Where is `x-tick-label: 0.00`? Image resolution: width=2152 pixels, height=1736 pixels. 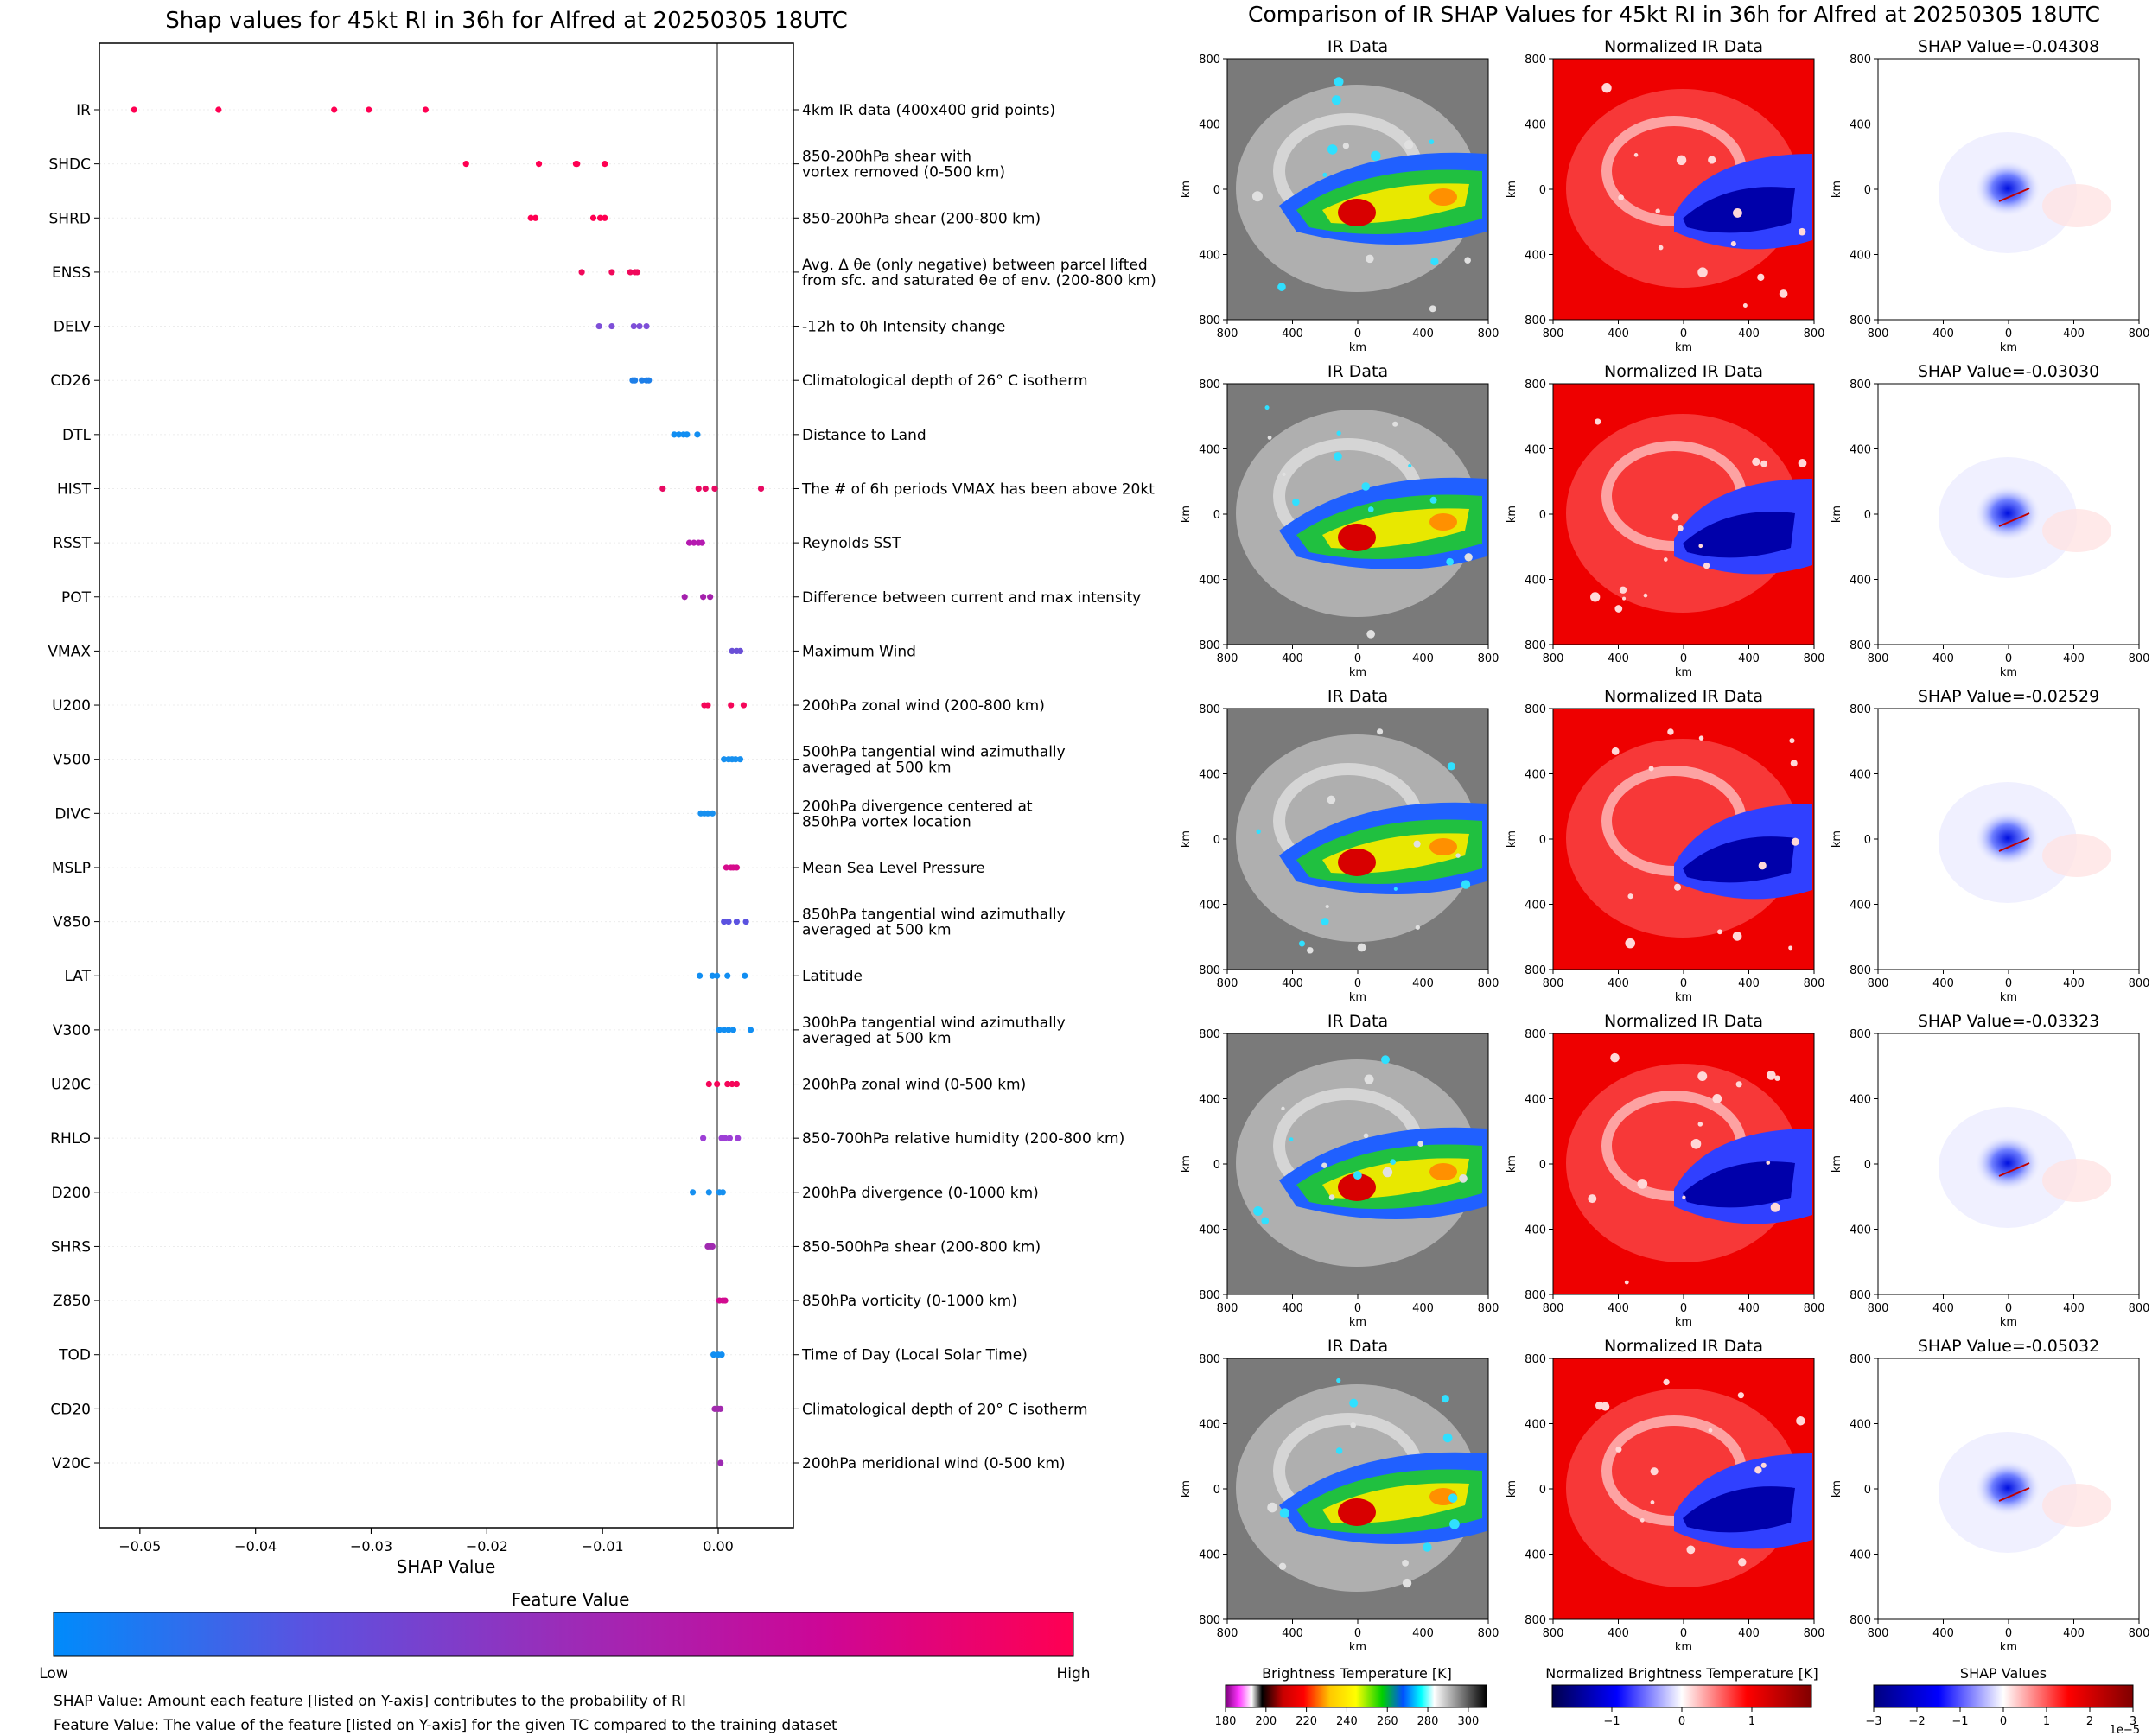 x-tick-label: 0.00 is located at coordinates (718, 1546).